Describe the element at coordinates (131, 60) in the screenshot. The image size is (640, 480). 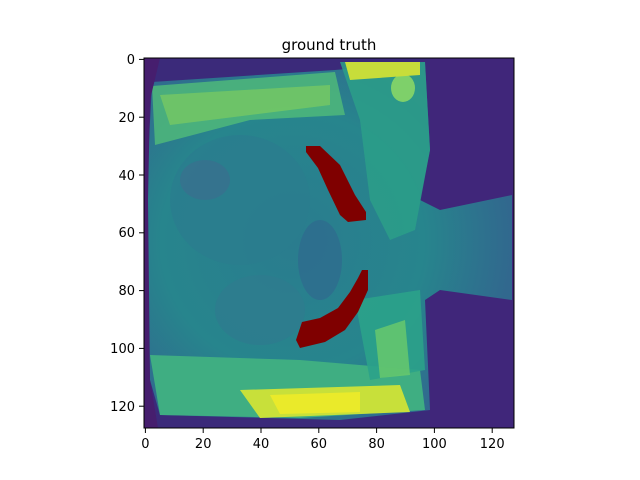
I see `y-tick-label: 0` at that location.